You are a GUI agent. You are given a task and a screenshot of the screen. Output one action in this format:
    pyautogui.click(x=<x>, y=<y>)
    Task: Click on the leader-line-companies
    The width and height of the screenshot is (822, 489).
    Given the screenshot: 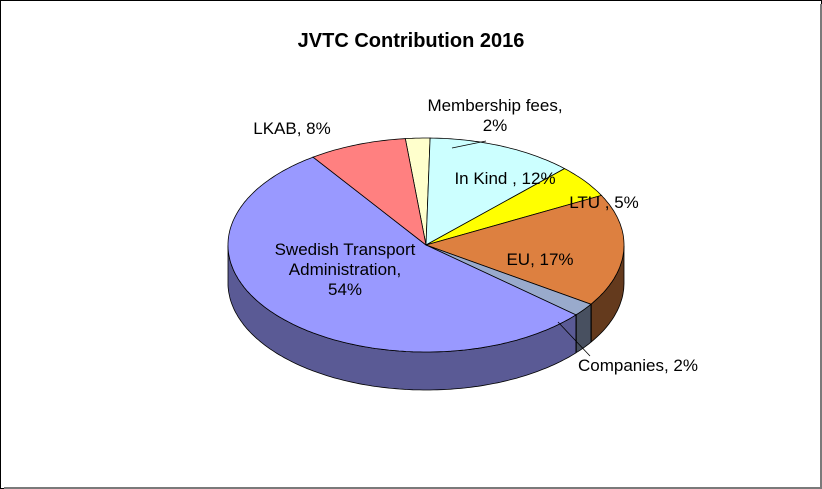 What is the action you would take?
    pyautogui.click(x=574, y=339)
    